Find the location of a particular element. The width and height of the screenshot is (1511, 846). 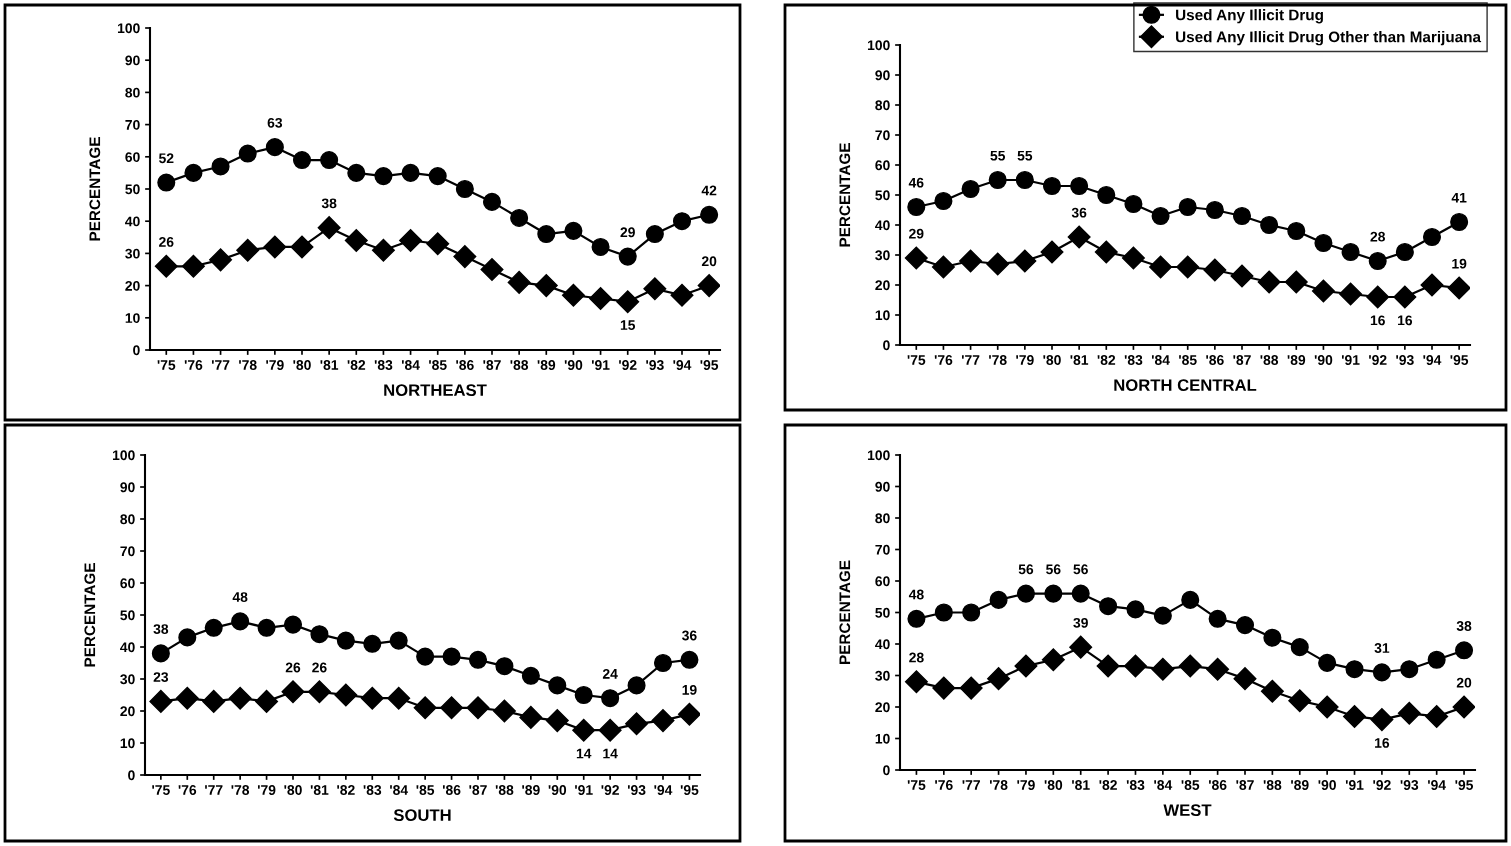

y-tick-label: 70 is located at coordinates (127, 551).